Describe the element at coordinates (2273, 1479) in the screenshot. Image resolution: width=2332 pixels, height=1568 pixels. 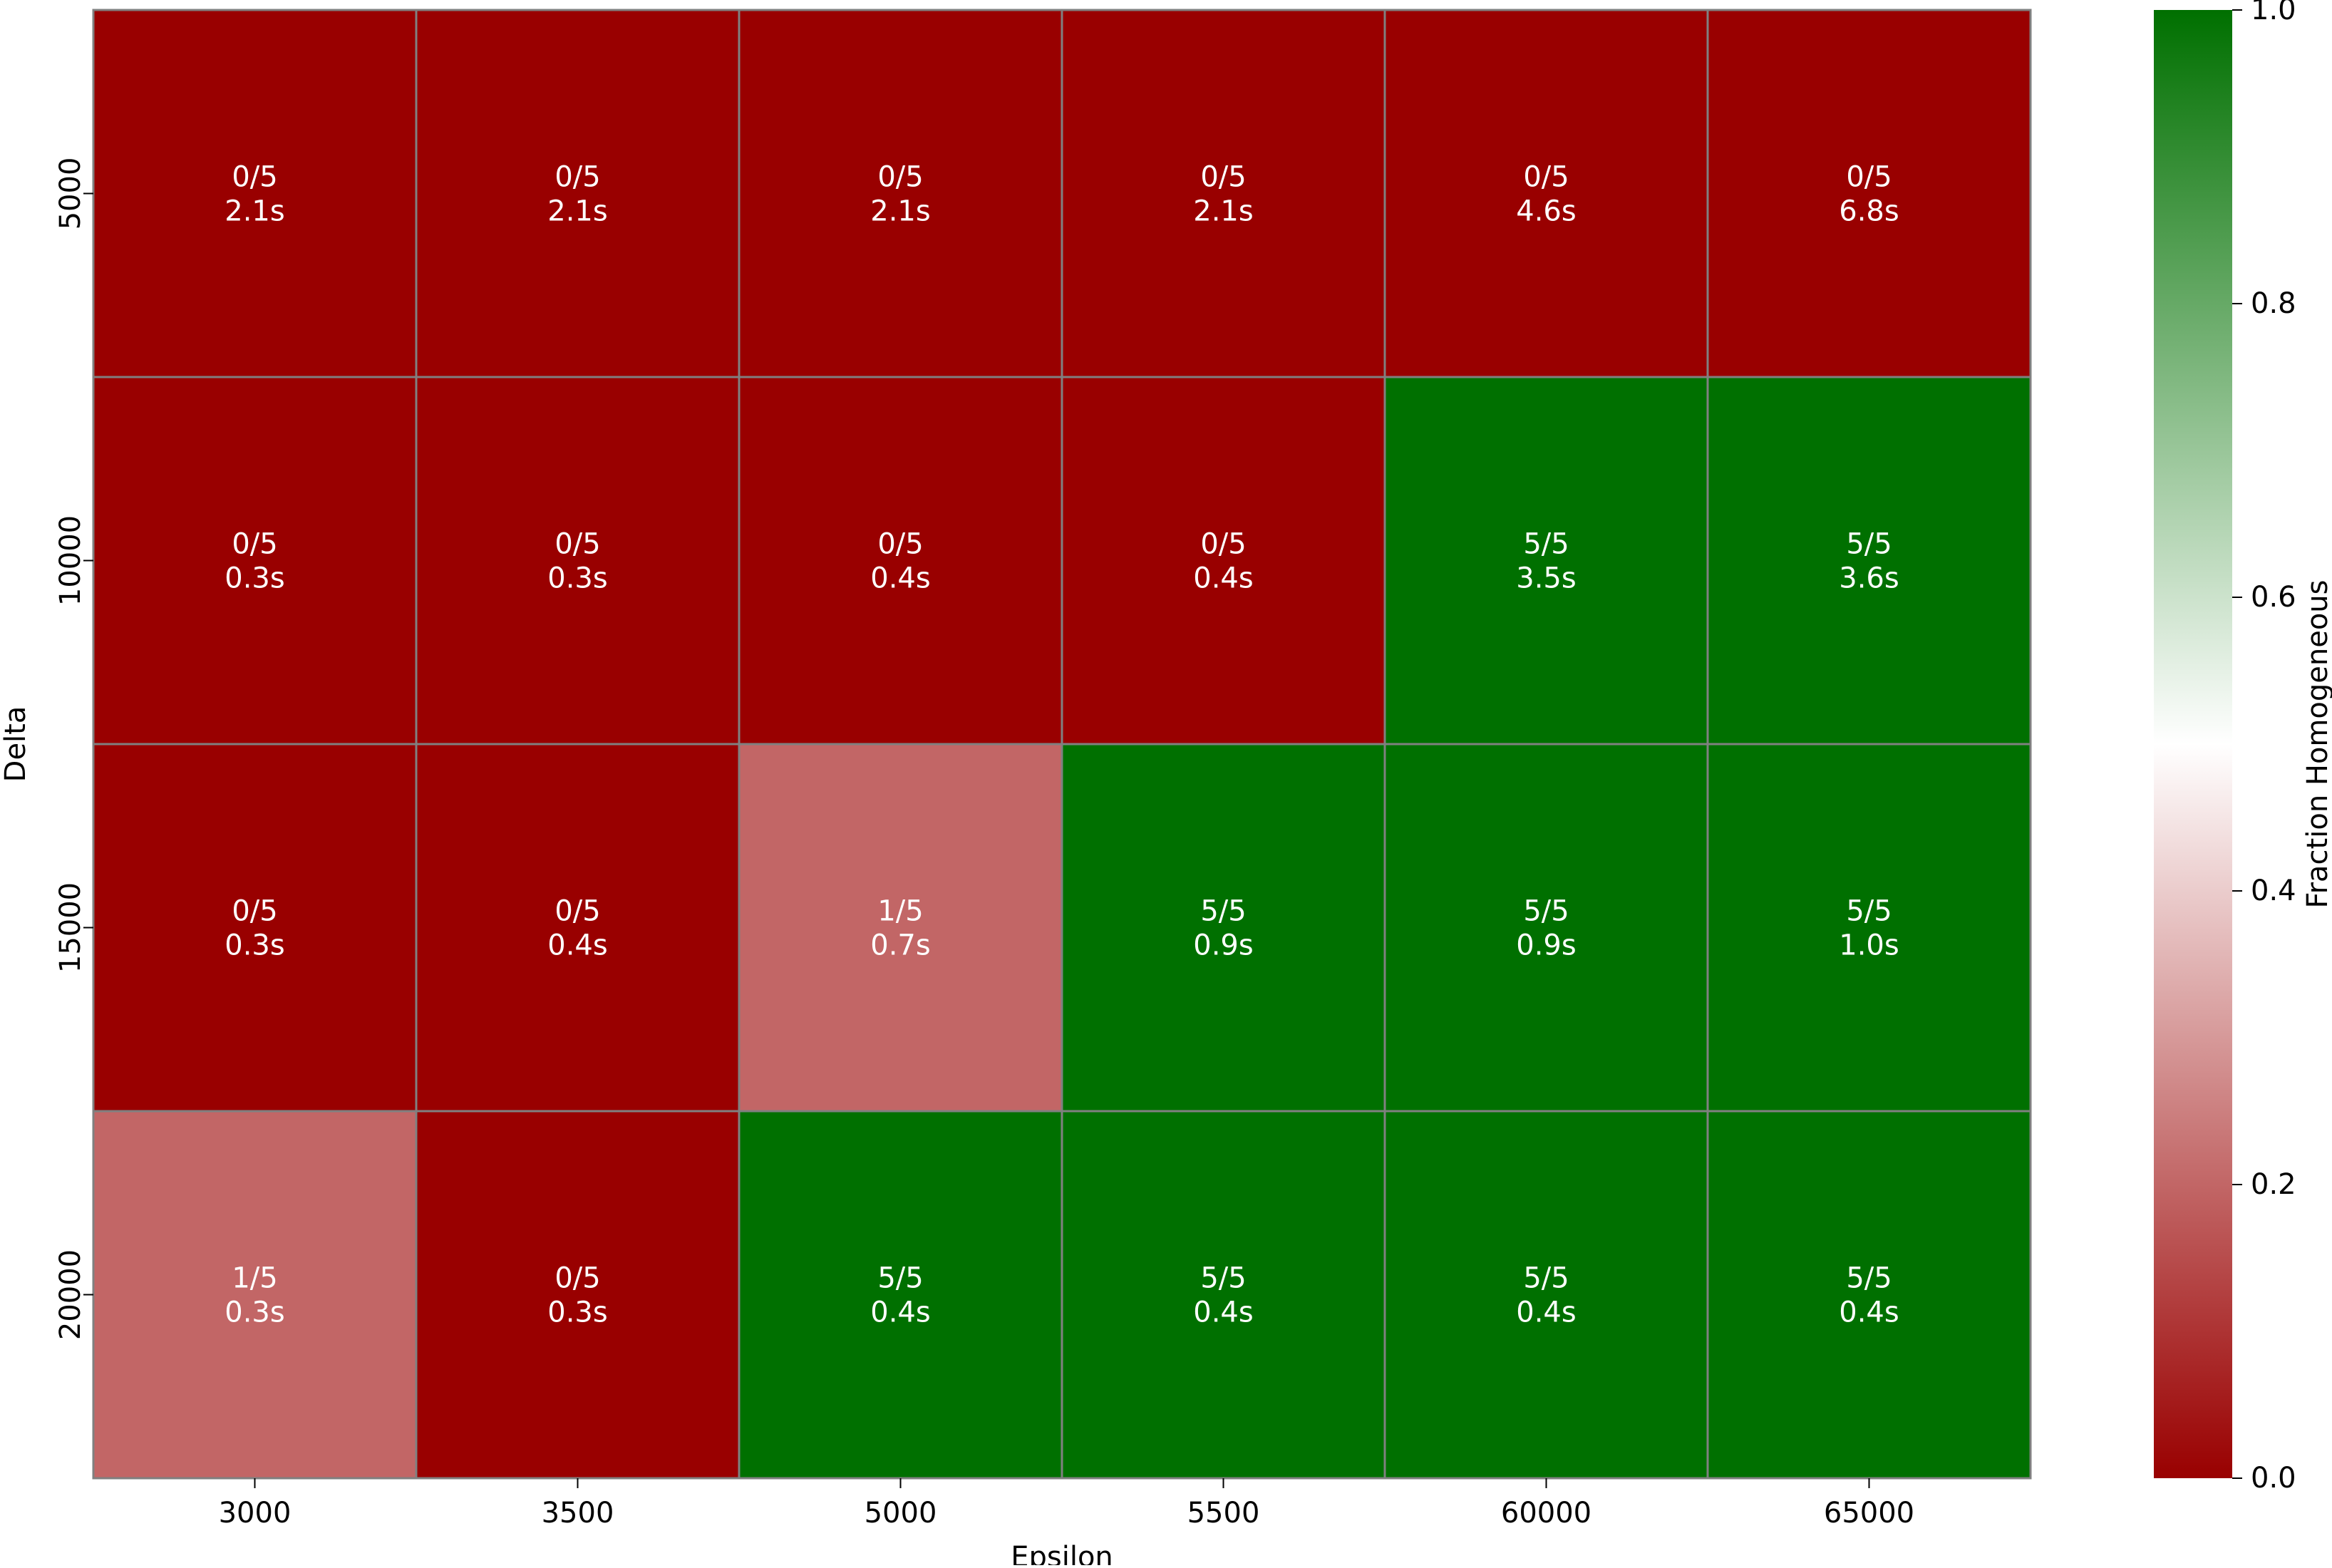
I see `colorbar-tick-label: 0.0` at that location.